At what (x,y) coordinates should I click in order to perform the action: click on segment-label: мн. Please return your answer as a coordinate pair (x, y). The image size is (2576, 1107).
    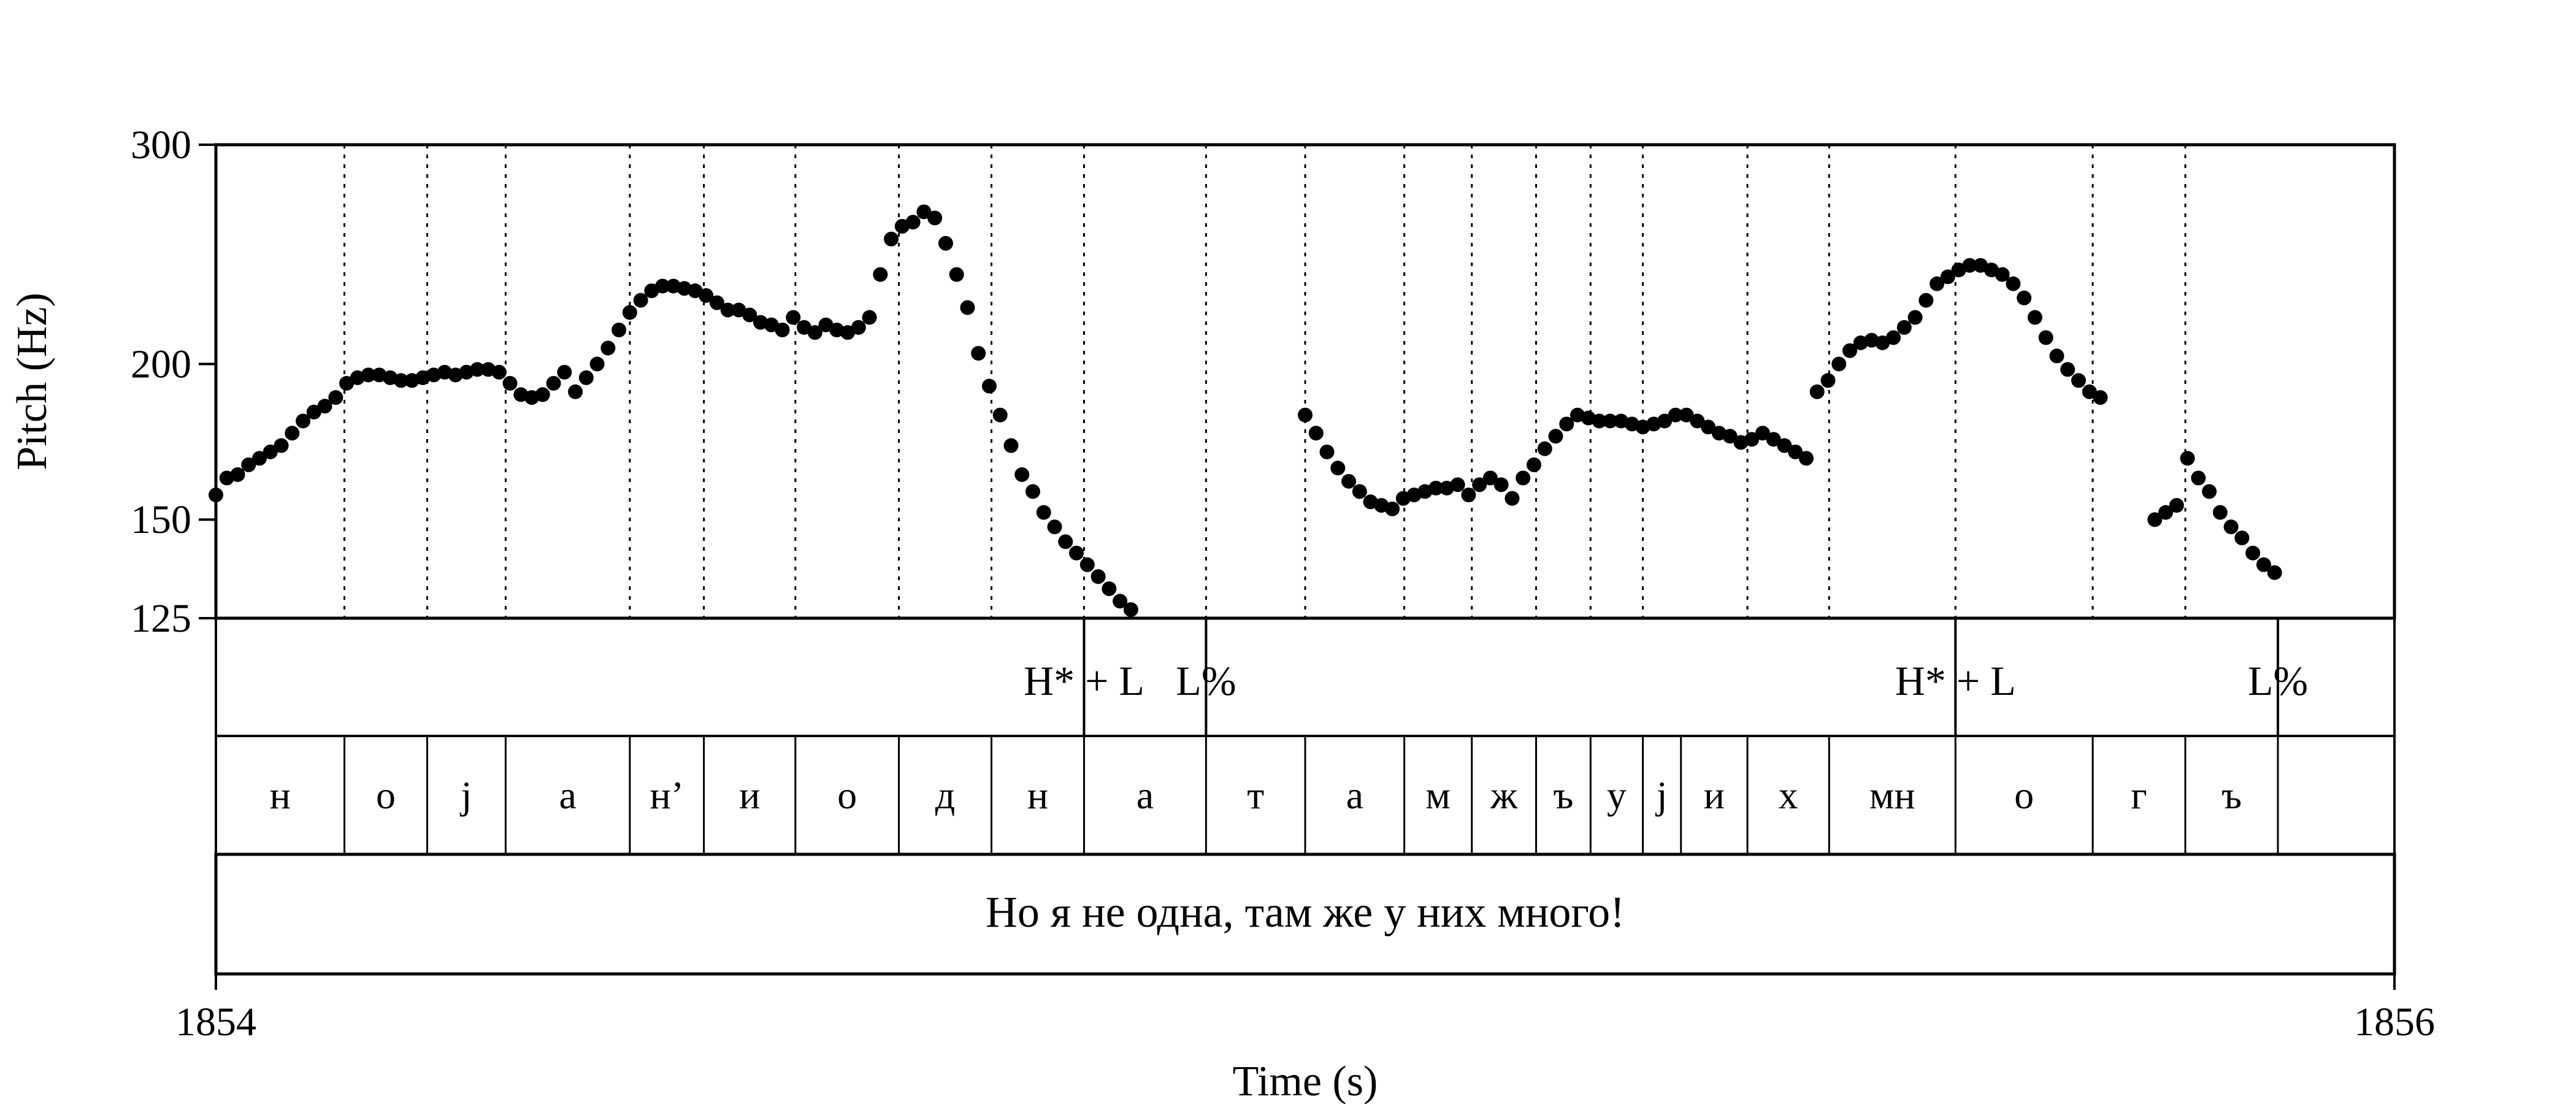
    Looking at the image, I should click on (1892, 795).